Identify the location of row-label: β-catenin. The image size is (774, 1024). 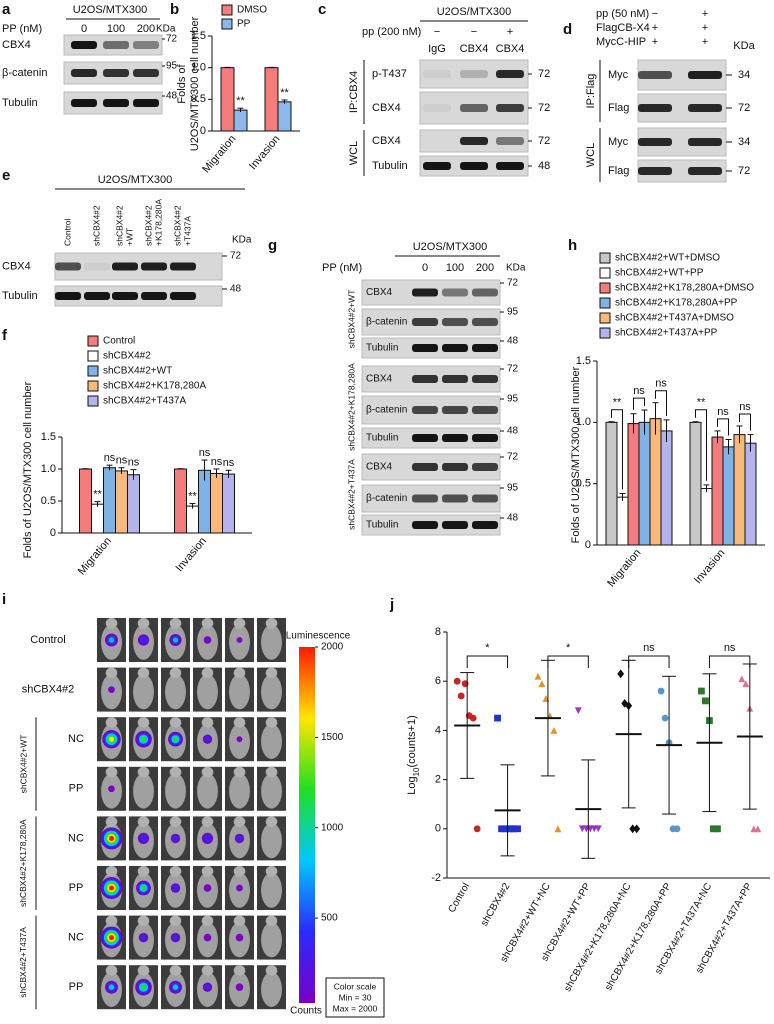
(386, 322).